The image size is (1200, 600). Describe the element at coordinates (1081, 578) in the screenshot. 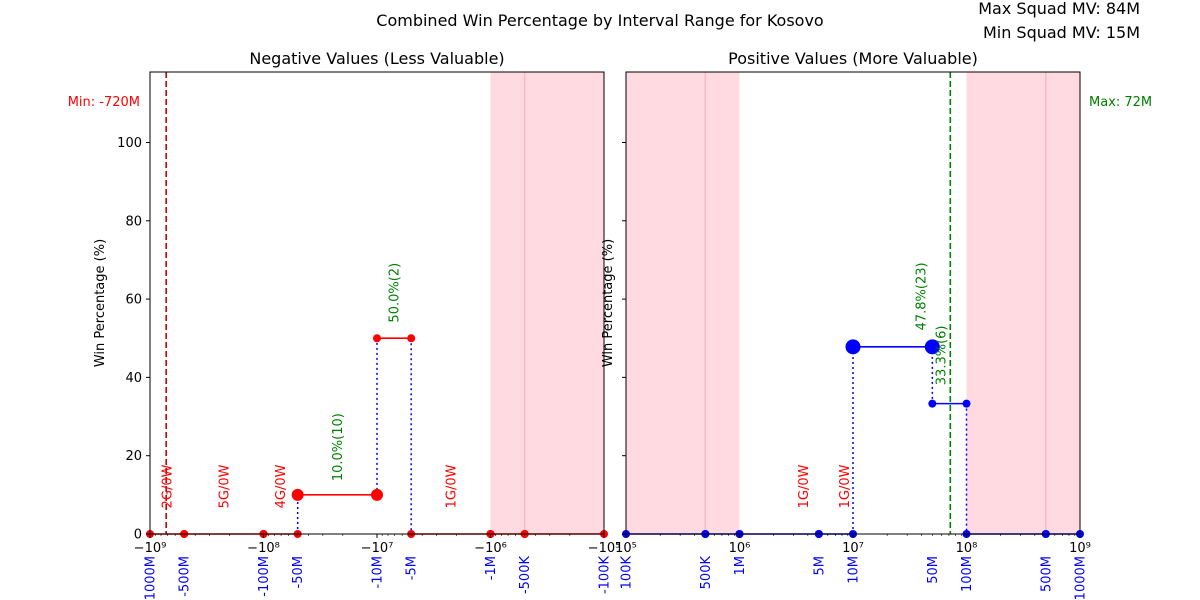

I see `pos-interval-label: 1000M` at that location.